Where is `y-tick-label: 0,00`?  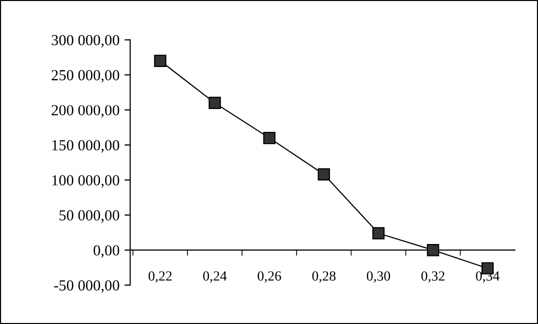 y-tick-label: 0,00 is located at coordinates (107, 251).